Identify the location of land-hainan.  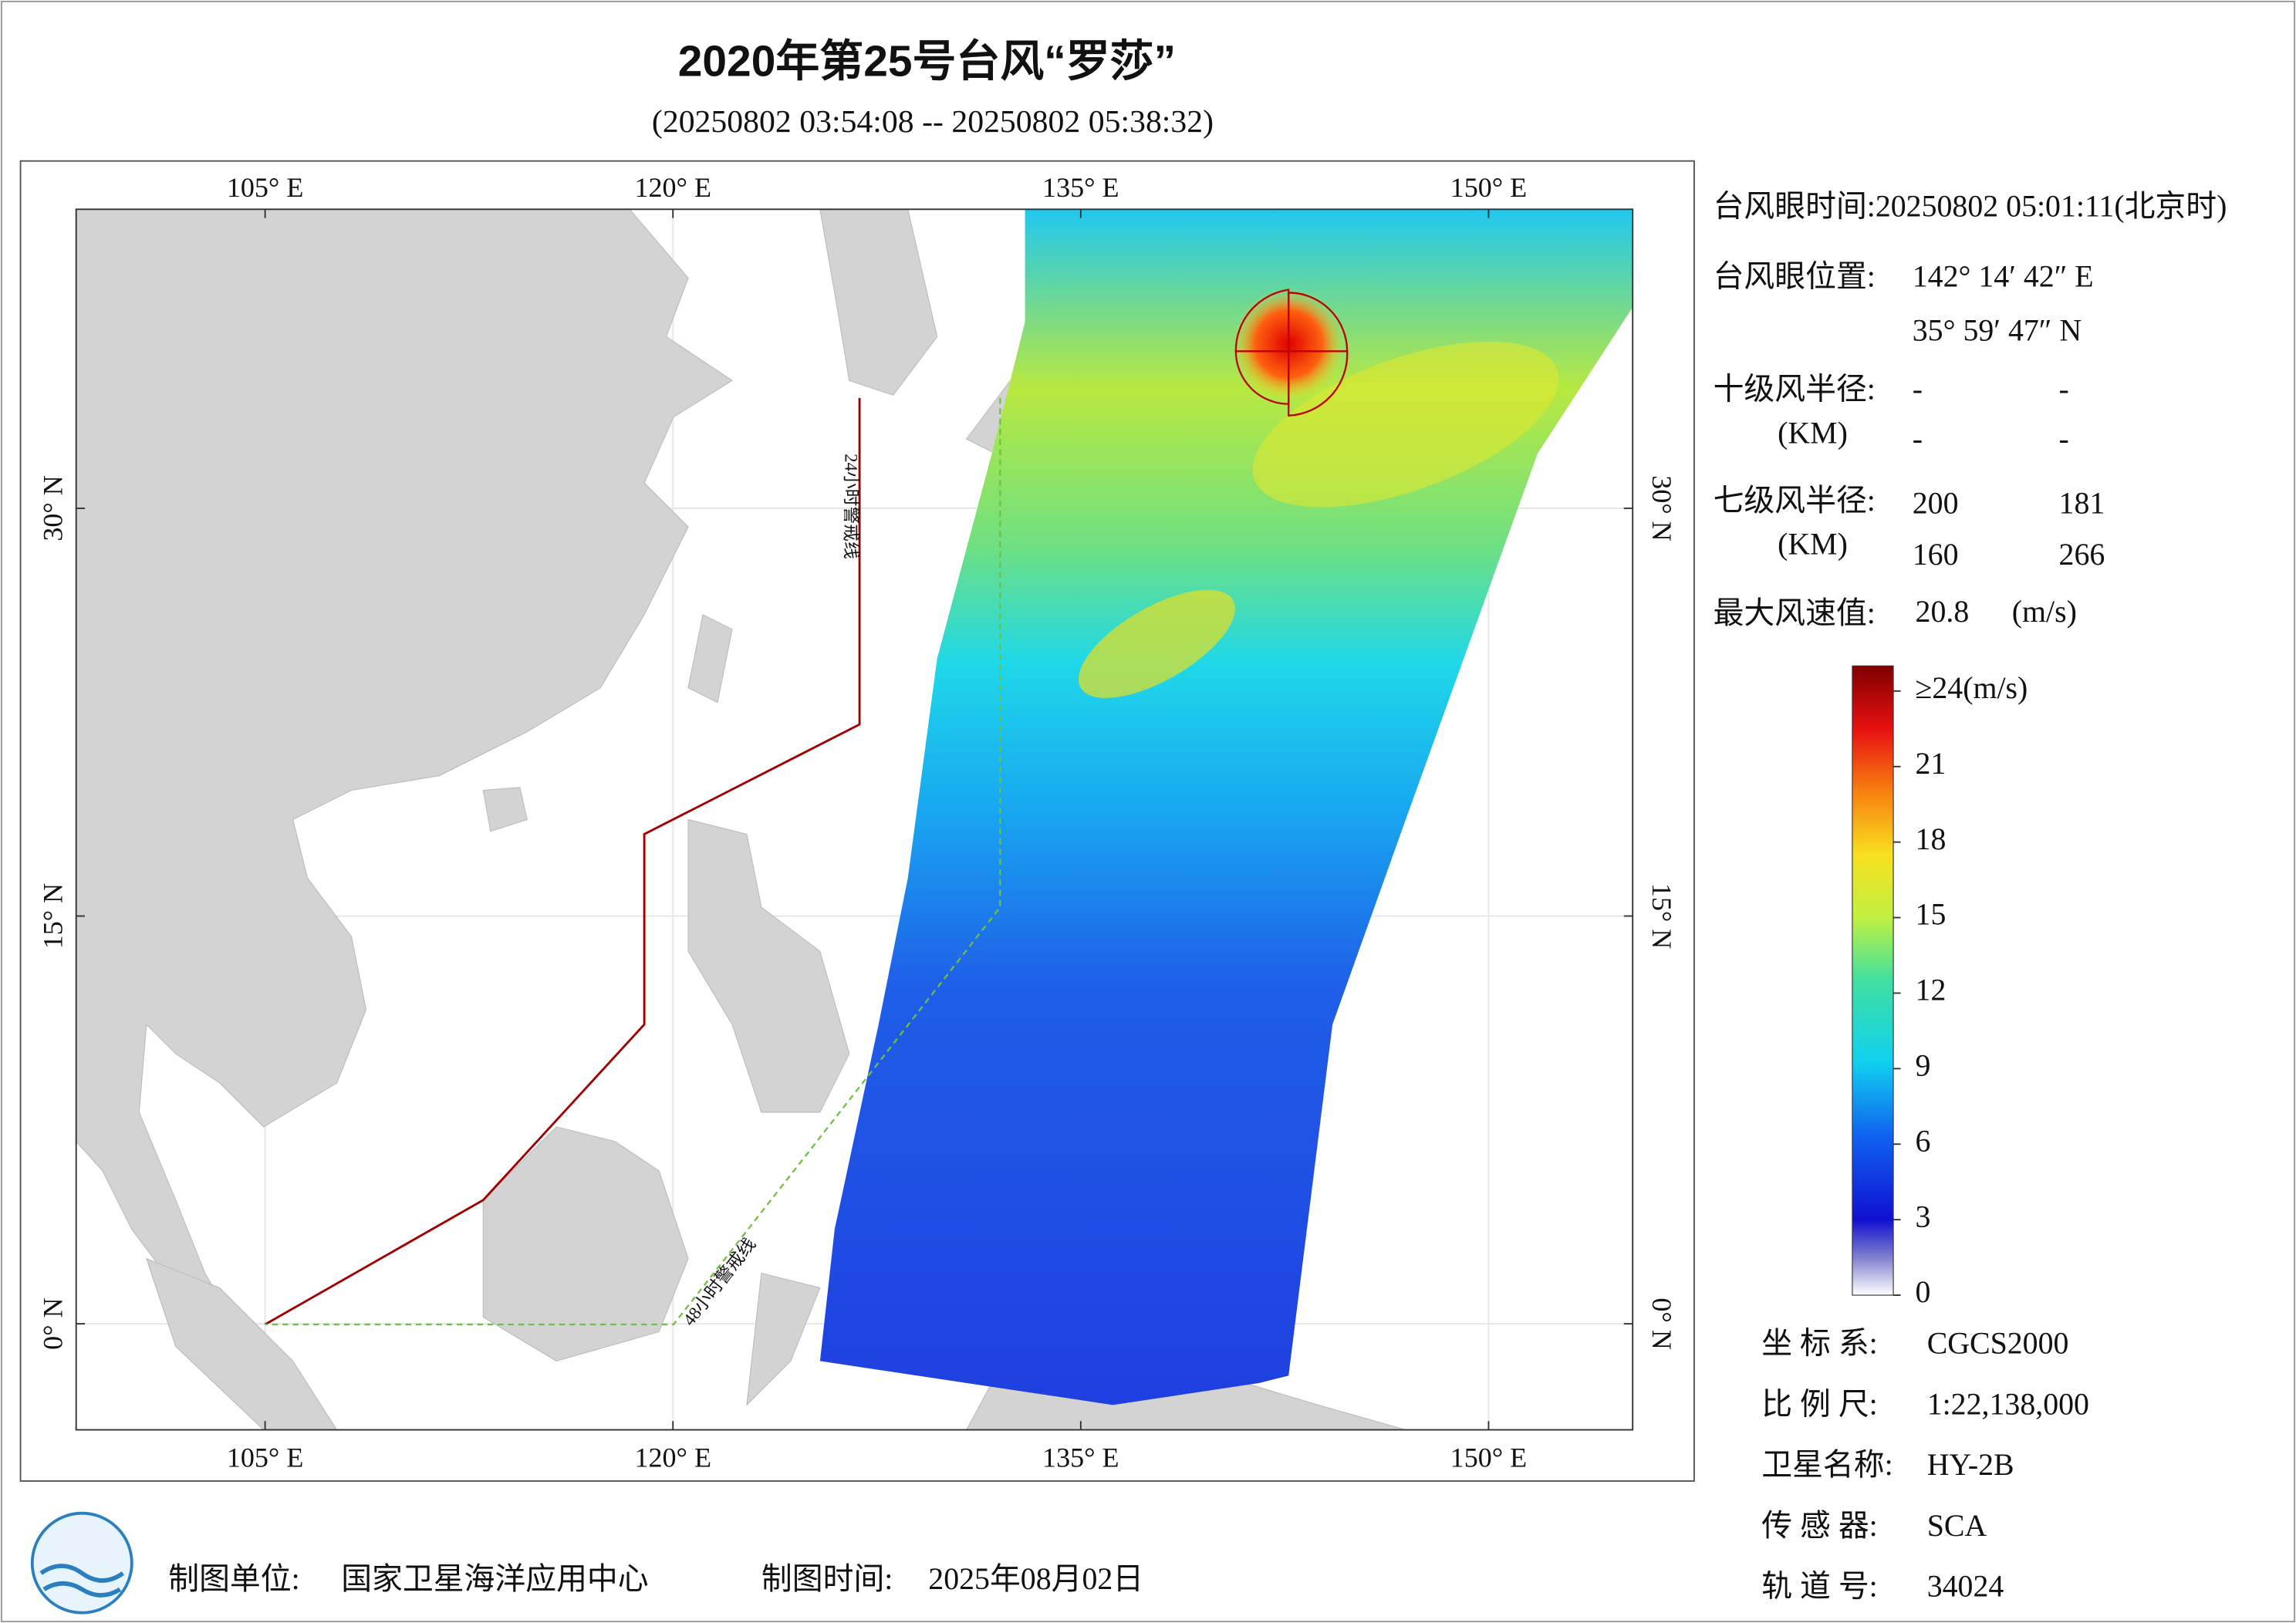
(505, 809).